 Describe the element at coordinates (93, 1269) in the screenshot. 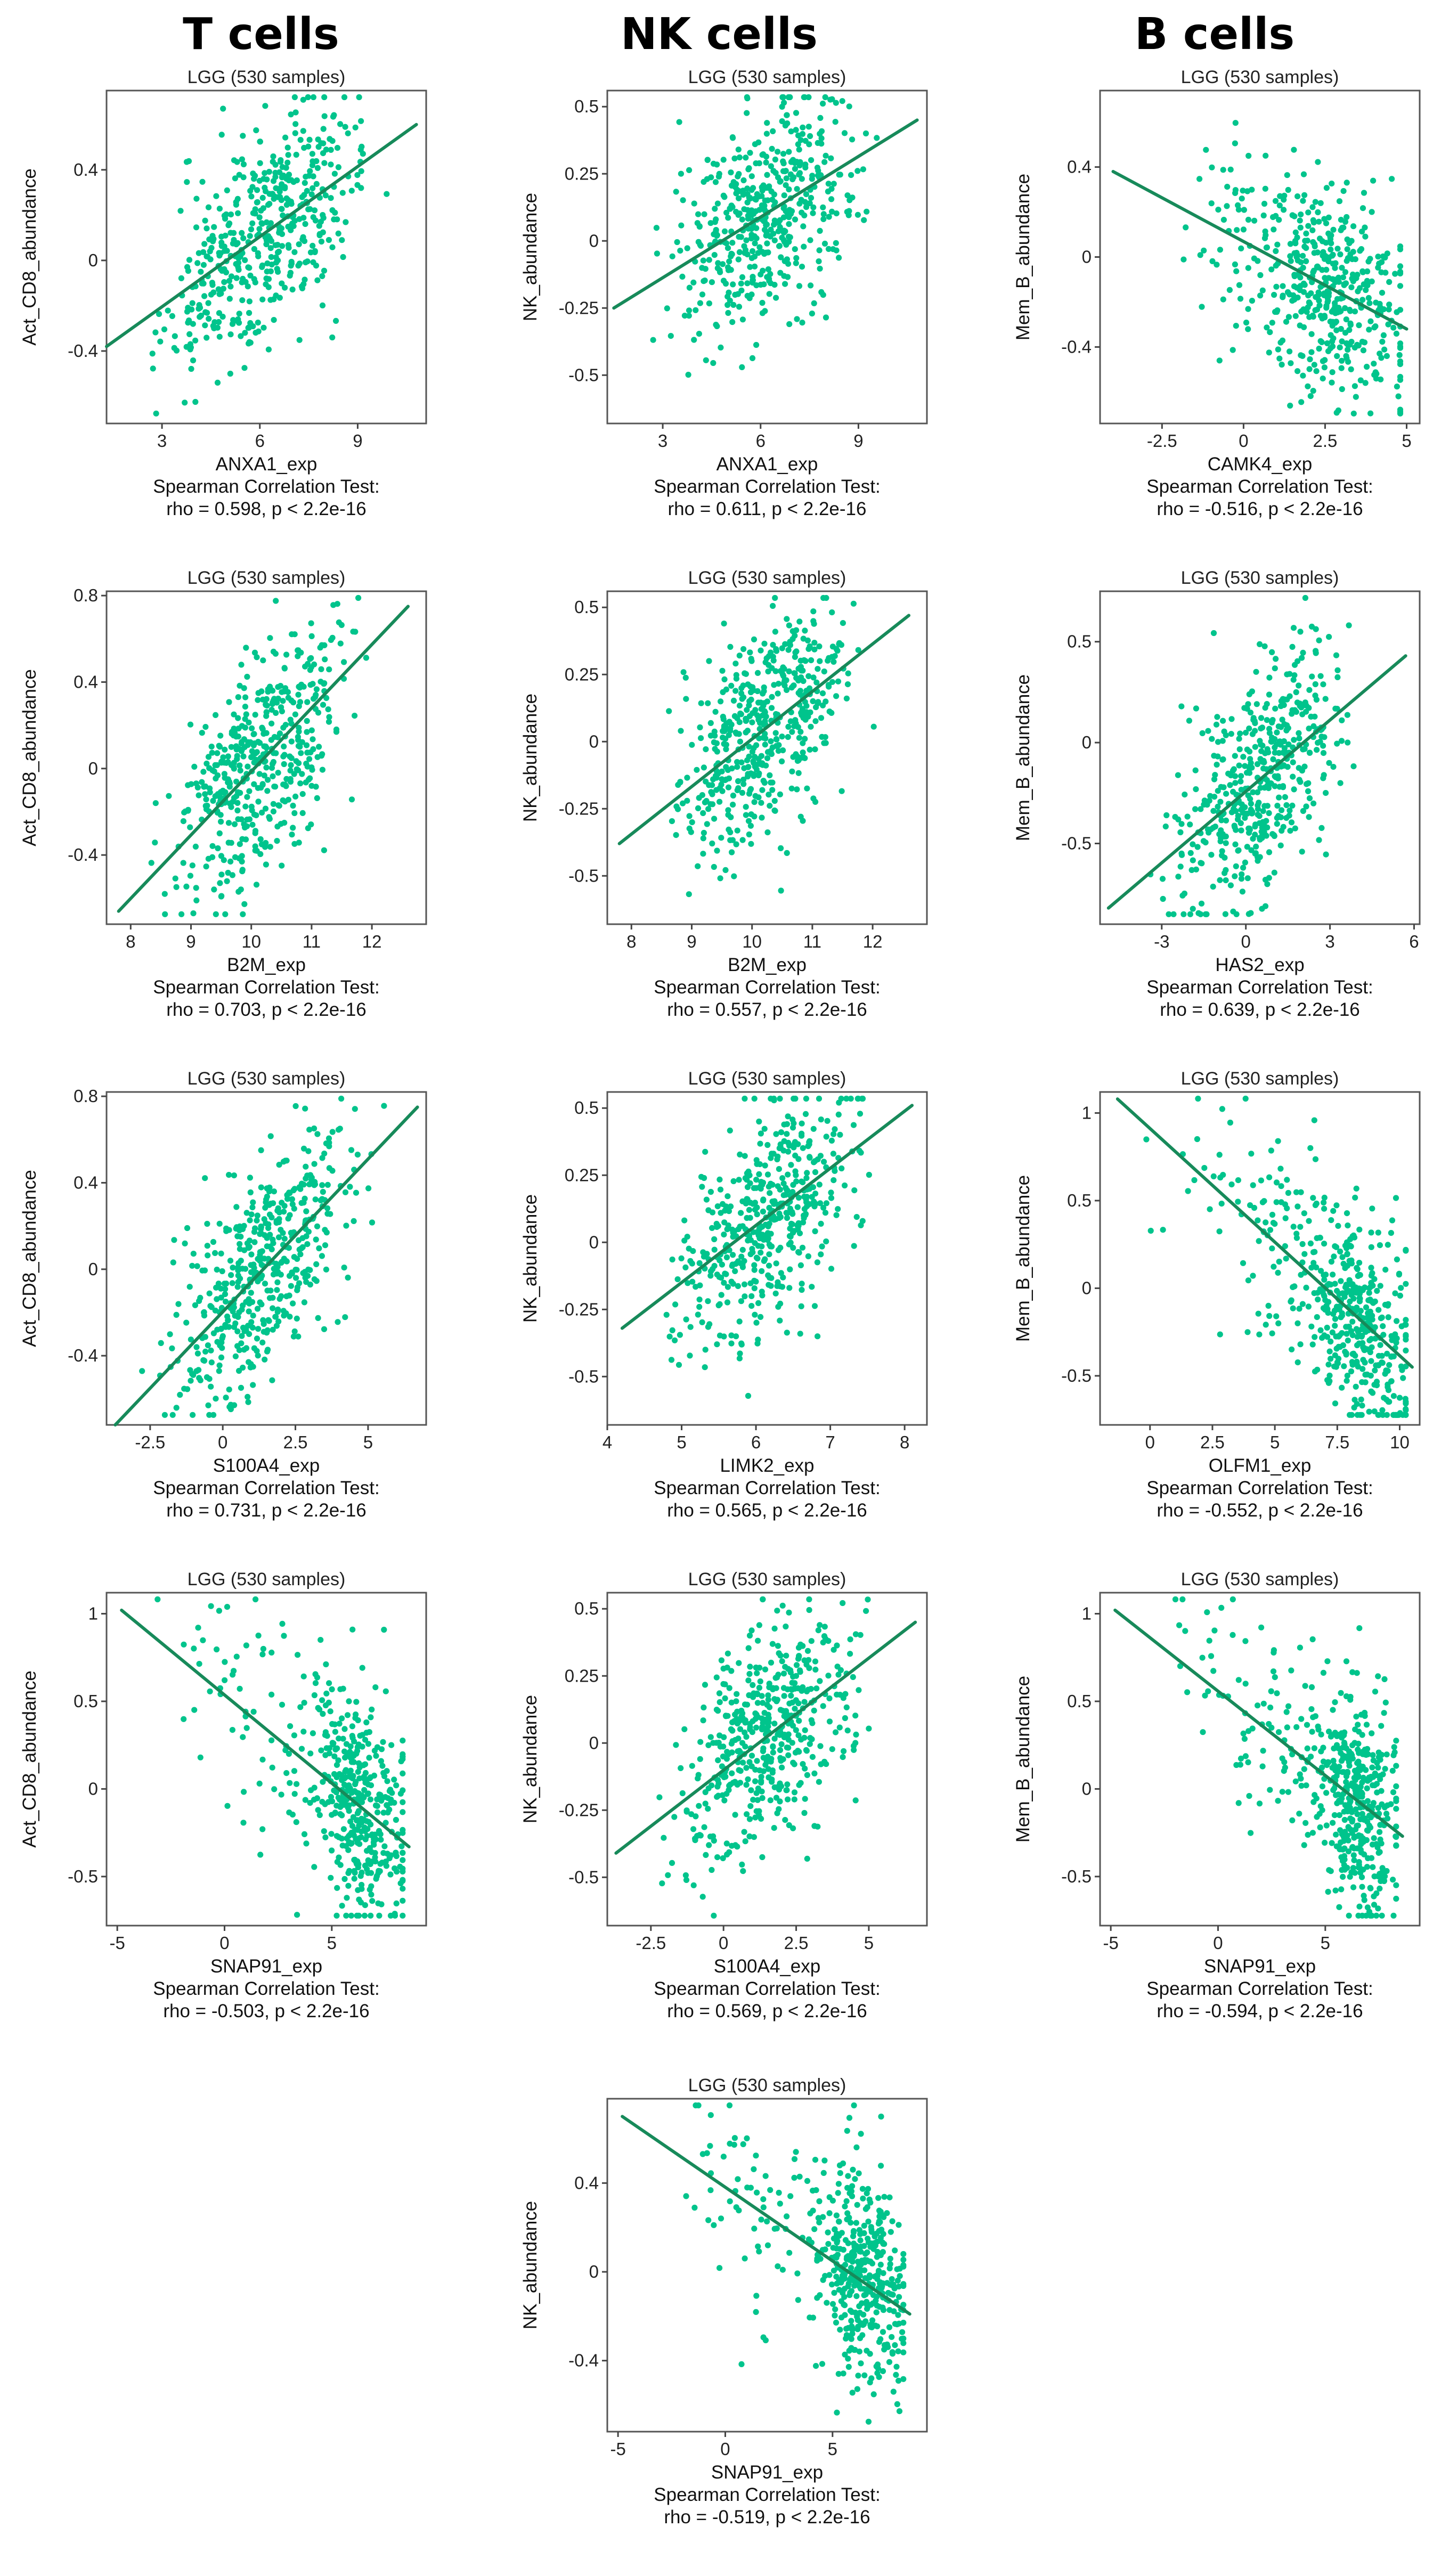

I see `y-tick-label: 0` at that location.